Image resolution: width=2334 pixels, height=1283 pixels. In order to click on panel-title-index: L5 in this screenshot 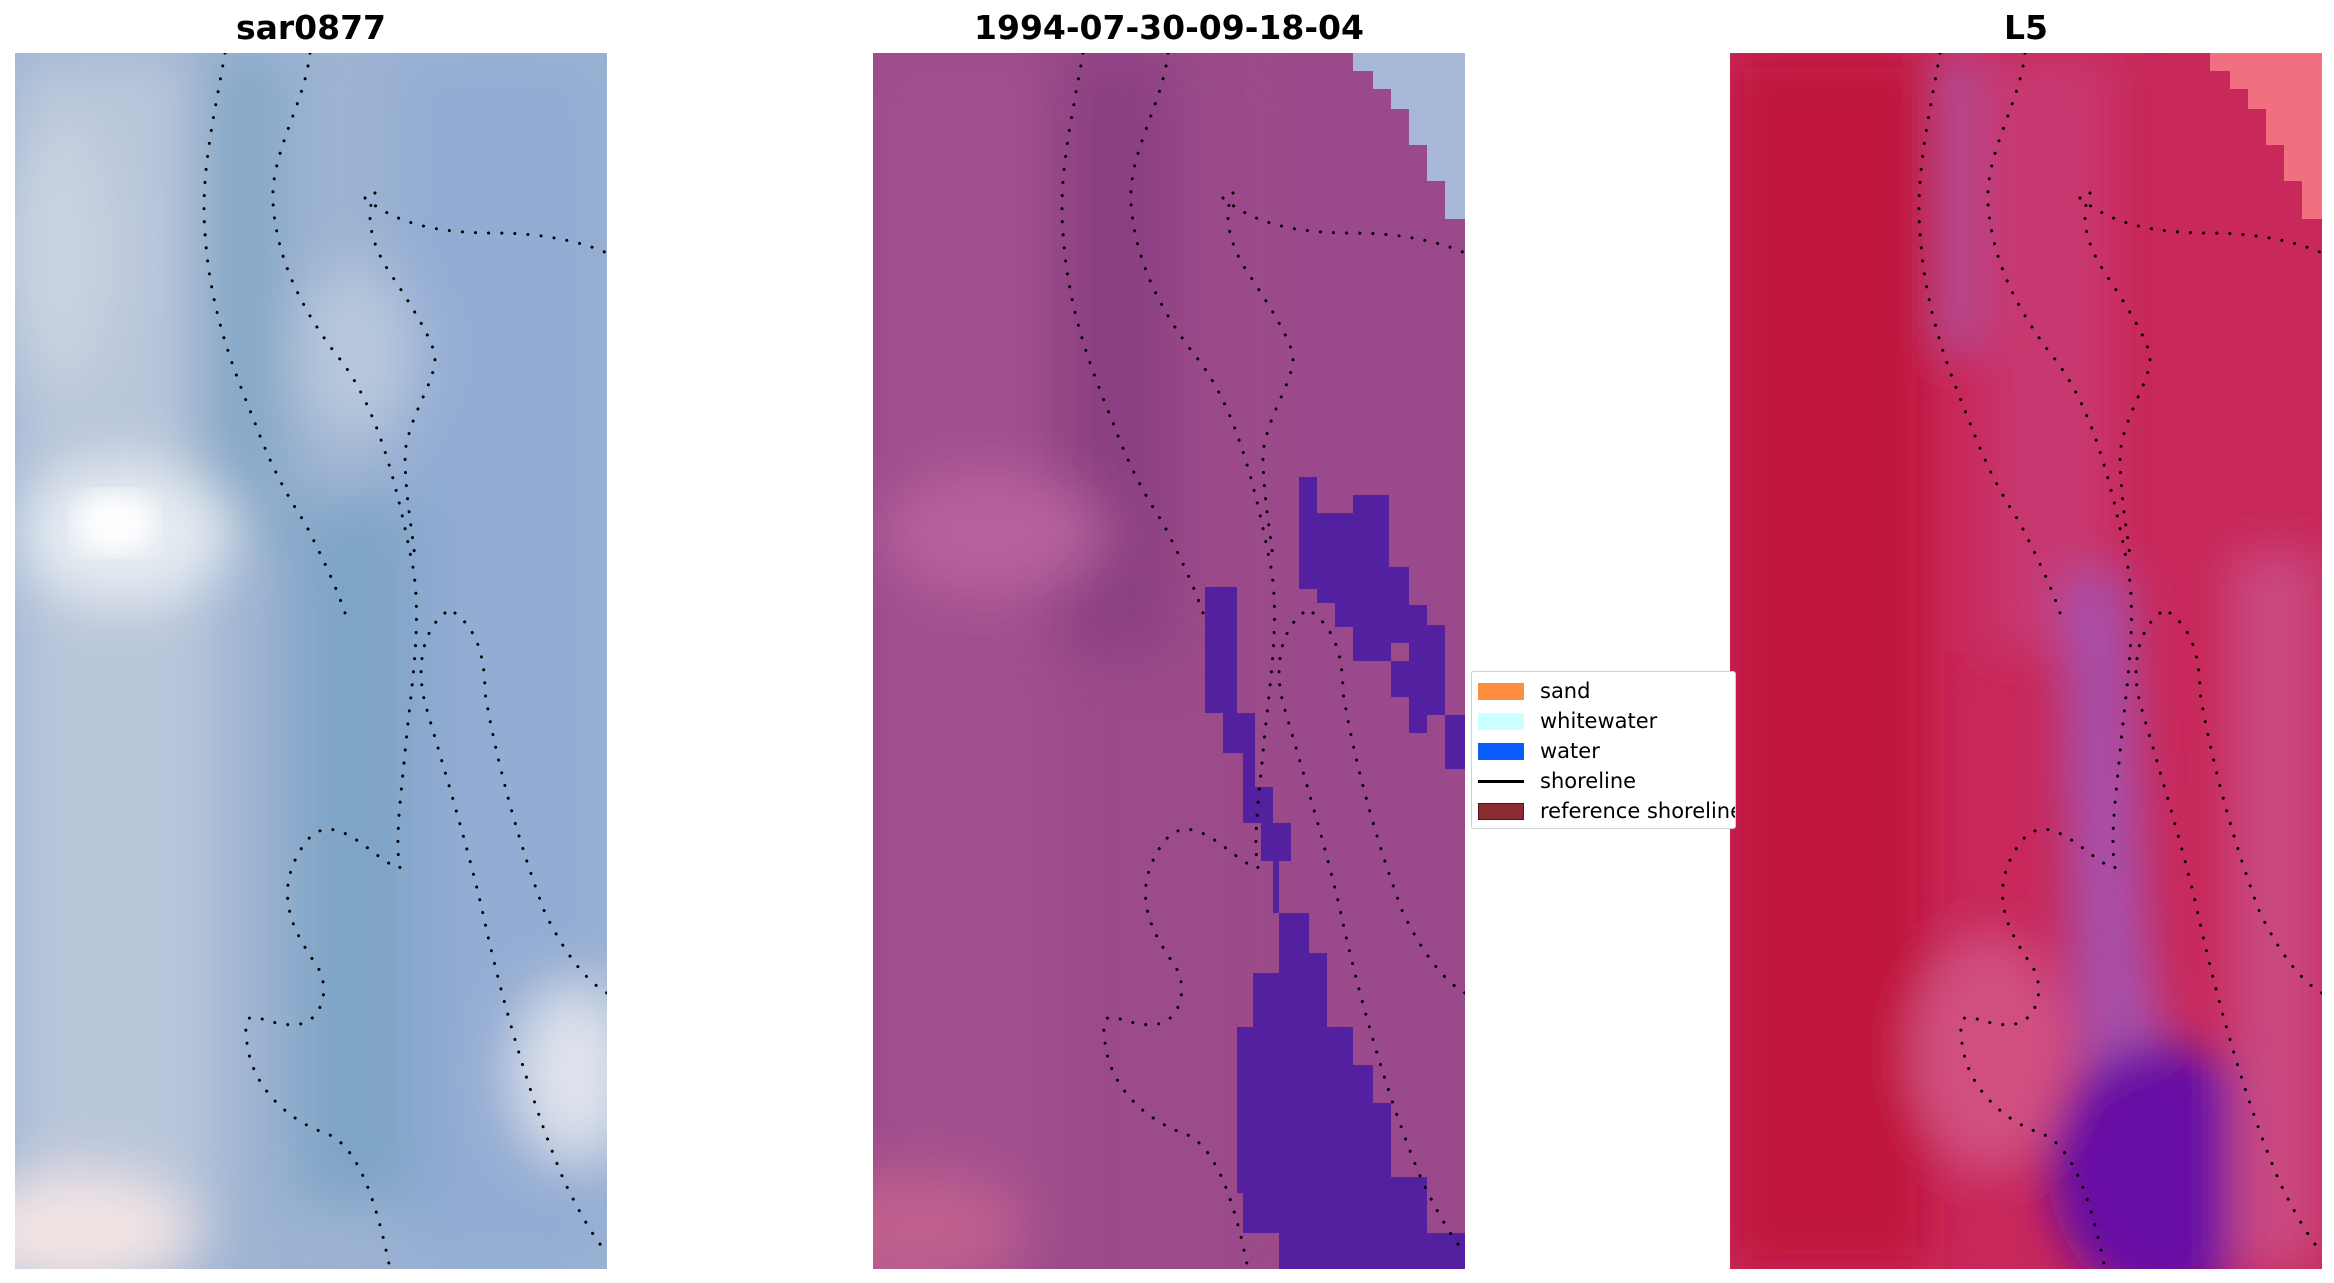, I will do `click(2026, 27)`.